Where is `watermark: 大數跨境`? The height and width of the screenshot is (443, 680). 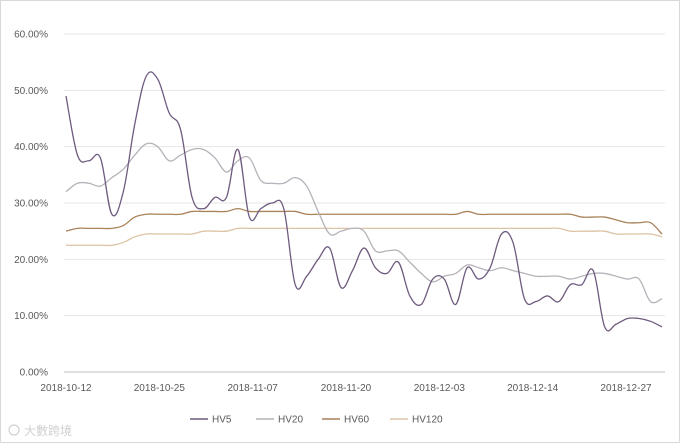
watermark: 大數跨境 is located at coordinates (40, 430).